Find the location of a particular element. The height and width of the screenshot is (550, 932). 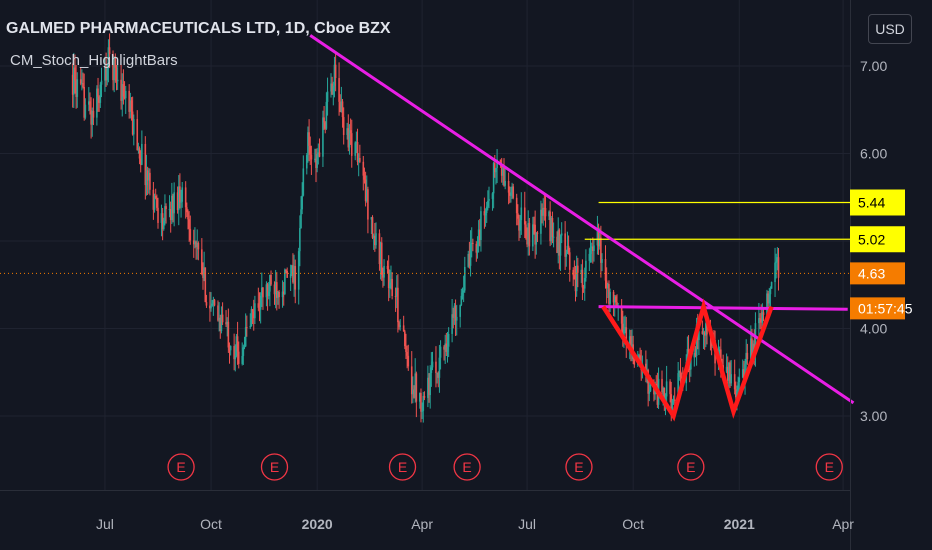

time-axis-tick: Oct is located at coordinates (211, 524).